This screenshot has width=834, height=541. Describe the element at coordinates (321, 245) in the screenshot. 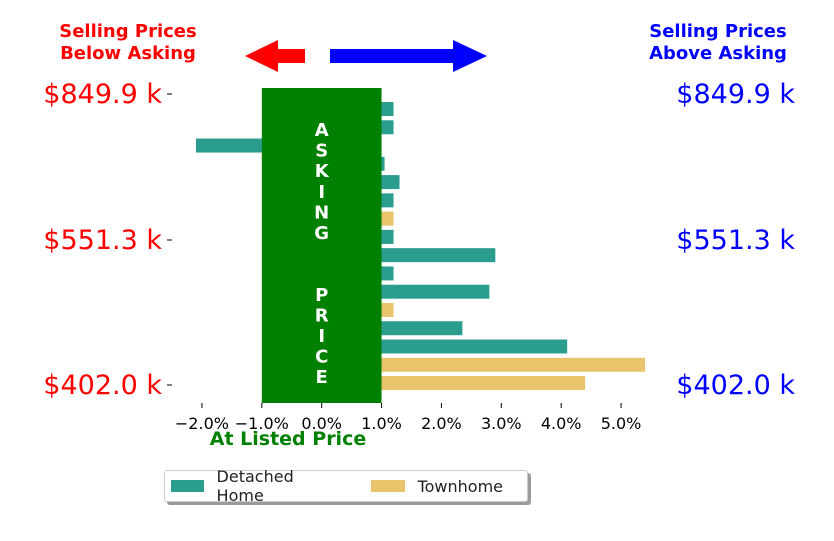

I see `asking-price-band` at that location.